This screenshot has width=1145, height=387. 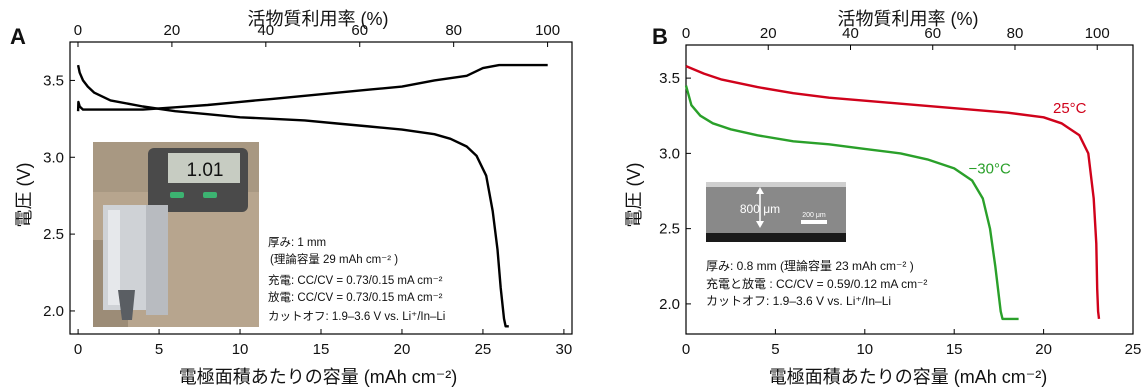 What do you see at coordinates (669, 304) in the screenshot?
I see `panel-b-y-tick-label: 2.0` at bounding box center [669, 304].